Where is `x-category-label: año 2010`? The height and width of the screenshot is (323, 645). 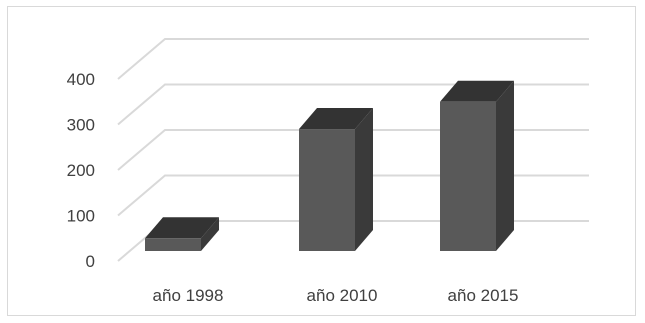
x-category-label: año 2010 is located at coordinates (342, 295).